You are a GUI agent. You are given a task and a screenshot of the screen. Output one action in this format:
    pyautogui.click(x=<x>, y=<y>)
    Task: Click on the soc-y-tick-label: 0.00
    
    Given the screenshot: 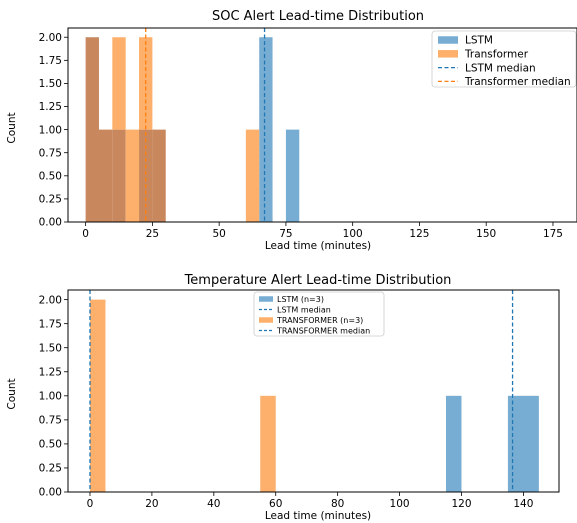 What is the action you would take?
    pyautogui.click(x=50, y=223)
    